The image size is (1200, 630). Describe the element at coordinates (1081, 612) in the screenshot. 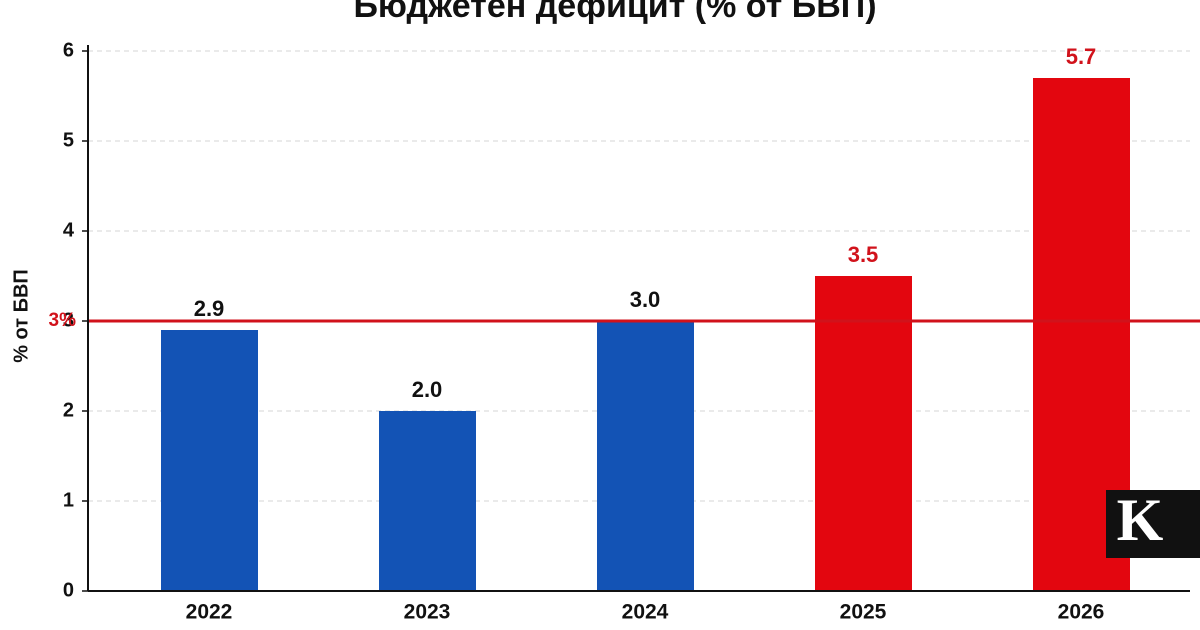

I see `x-tick-label: 2026` at that location.